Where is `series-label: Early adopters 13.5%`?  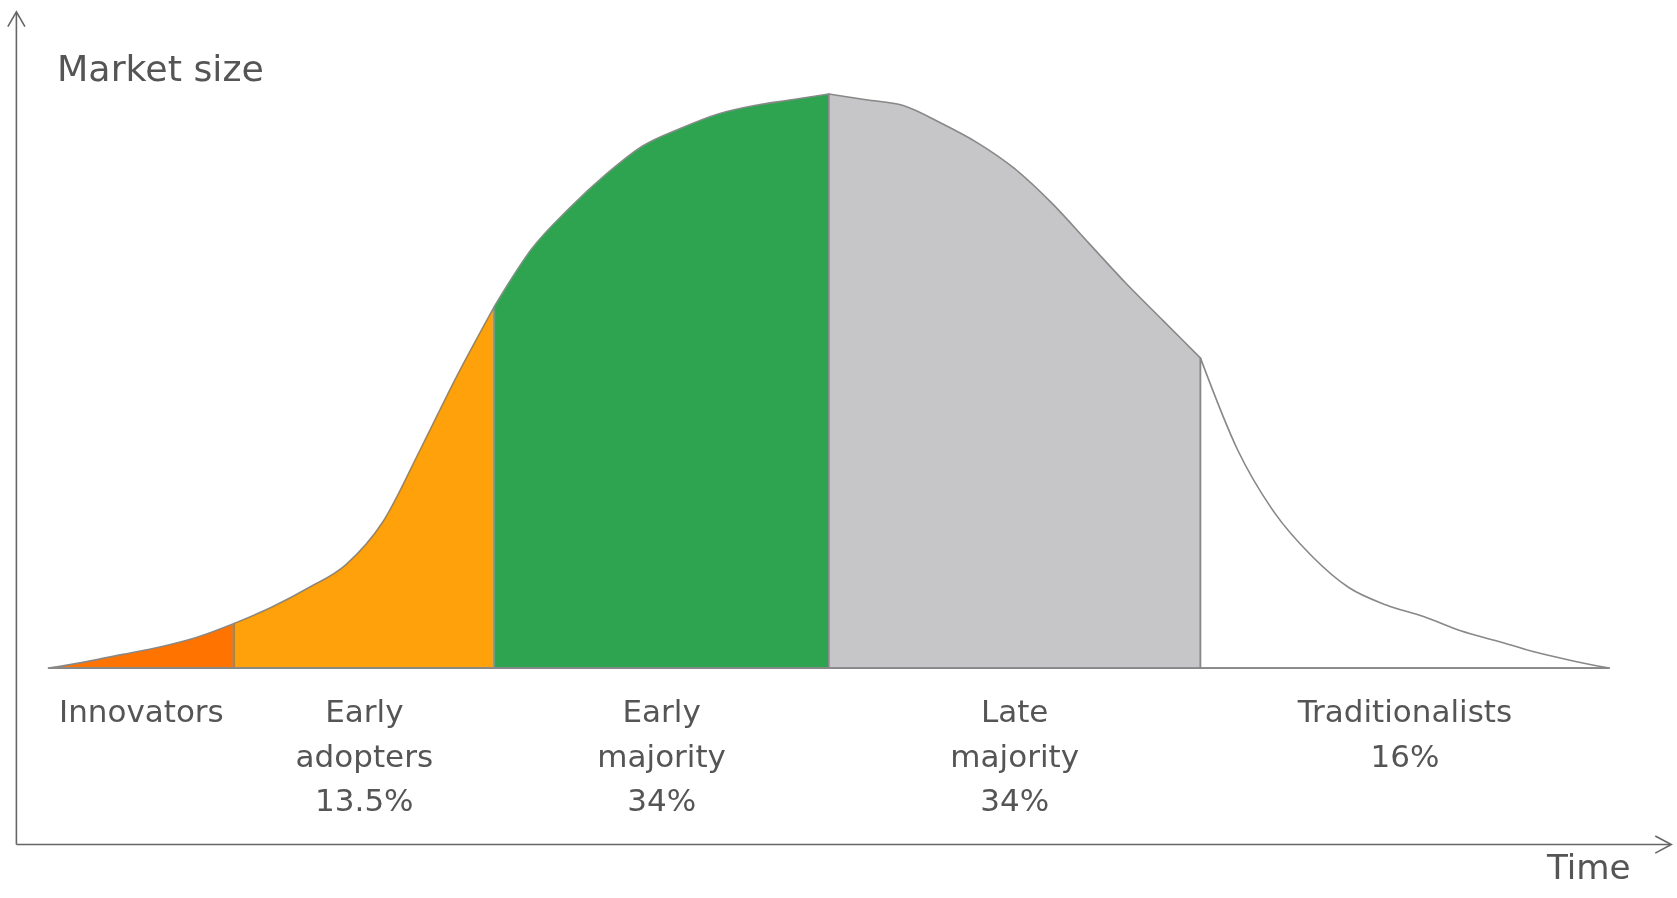
series-label: Early adopters 13.5% is located at coordinates (364, 755).